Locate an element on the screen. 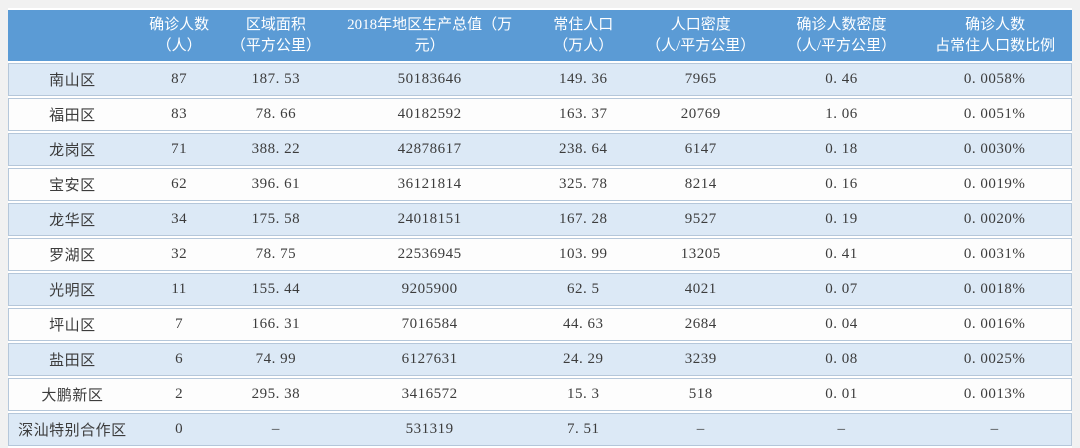 The width and height of the screenshot is (1080, 448). case-density-cell: 0. 04 is located at coordinates (841, 324).